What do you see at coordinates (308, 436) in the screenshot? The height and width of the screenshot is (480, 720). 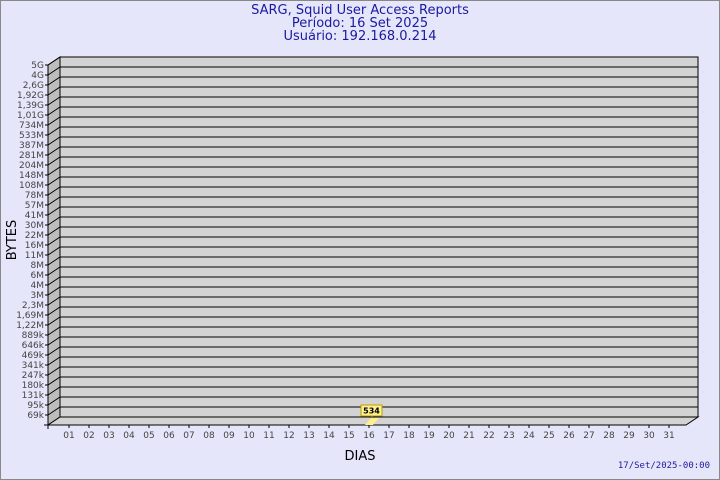 I see `x-tick-label: 13` at bounding box center [308, 436].